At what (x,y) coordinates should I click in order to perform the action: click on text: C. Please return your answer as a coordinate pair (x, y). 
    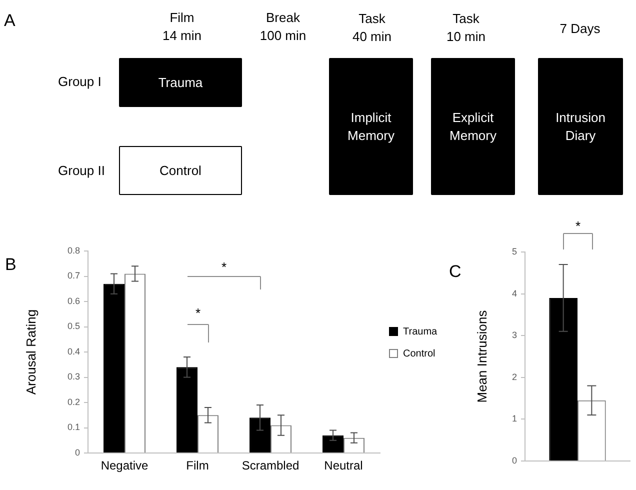
    Looking at the image, I should click on (455, 271).